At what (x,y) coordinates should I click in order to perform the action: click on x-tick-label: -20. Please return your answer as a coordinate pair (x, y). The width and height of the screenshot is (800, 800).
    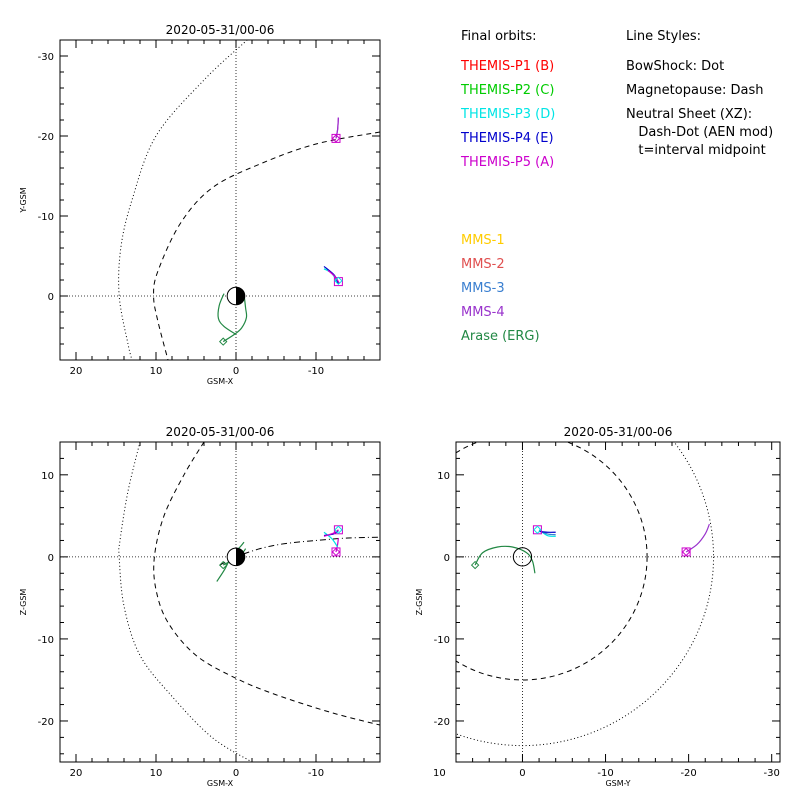
    Looking at the image, I should click on (688, 773).